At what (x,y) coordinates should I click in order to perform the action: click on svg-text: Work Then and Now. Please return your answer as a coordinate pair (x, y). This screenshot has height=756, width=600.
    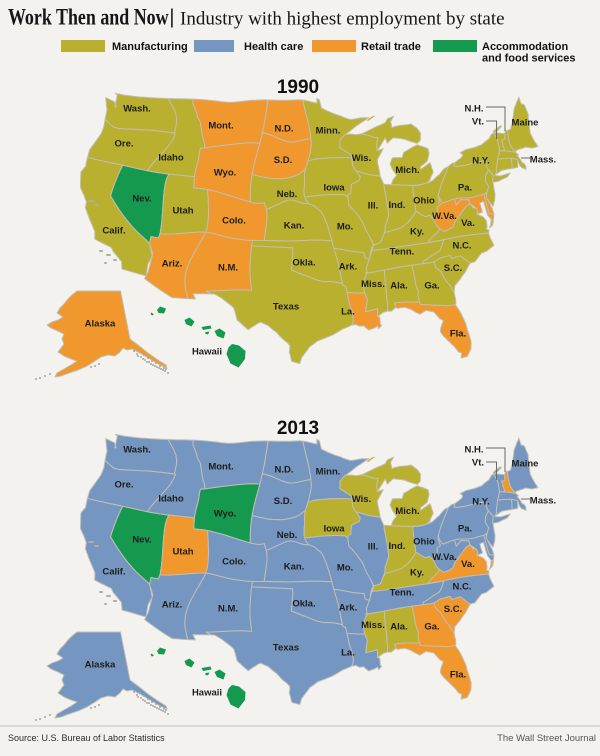
    Looking at the image, I should click on (88, 18).